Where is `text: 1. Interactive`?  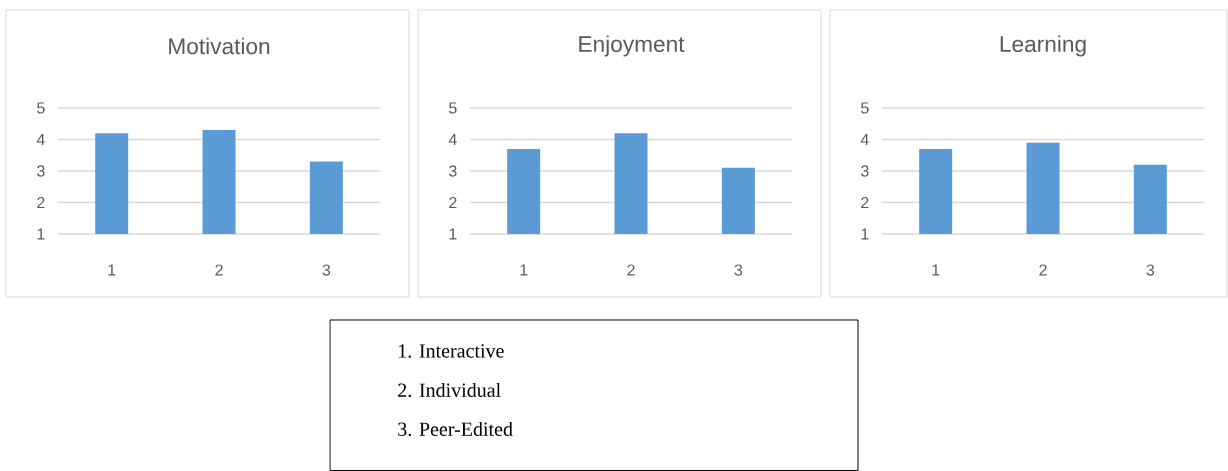 text: 1. Interactive is located at coordinates (451, 351).